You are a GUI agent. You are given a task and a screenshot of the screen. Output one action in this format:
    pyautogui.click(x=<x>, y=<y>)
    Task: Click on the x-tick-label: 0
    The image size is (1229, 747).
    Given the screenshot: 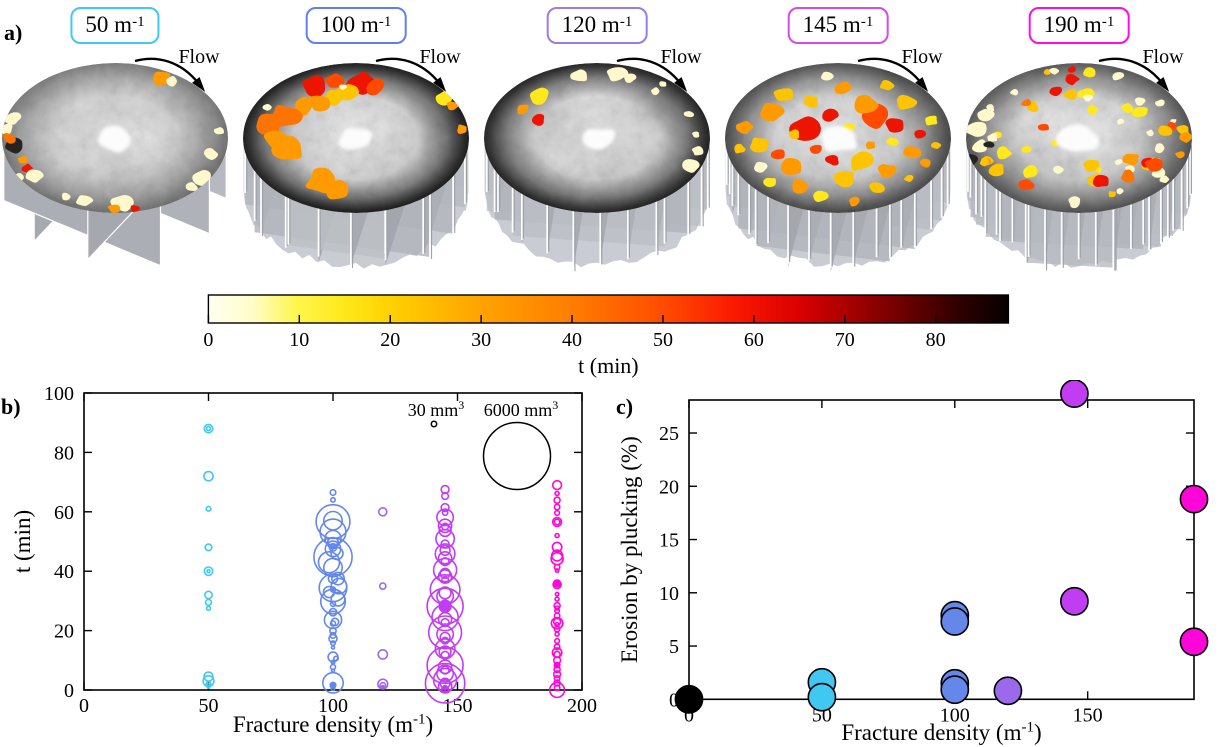 What is the action you would take?
    pyautogui.click(x=84, y=706)
    